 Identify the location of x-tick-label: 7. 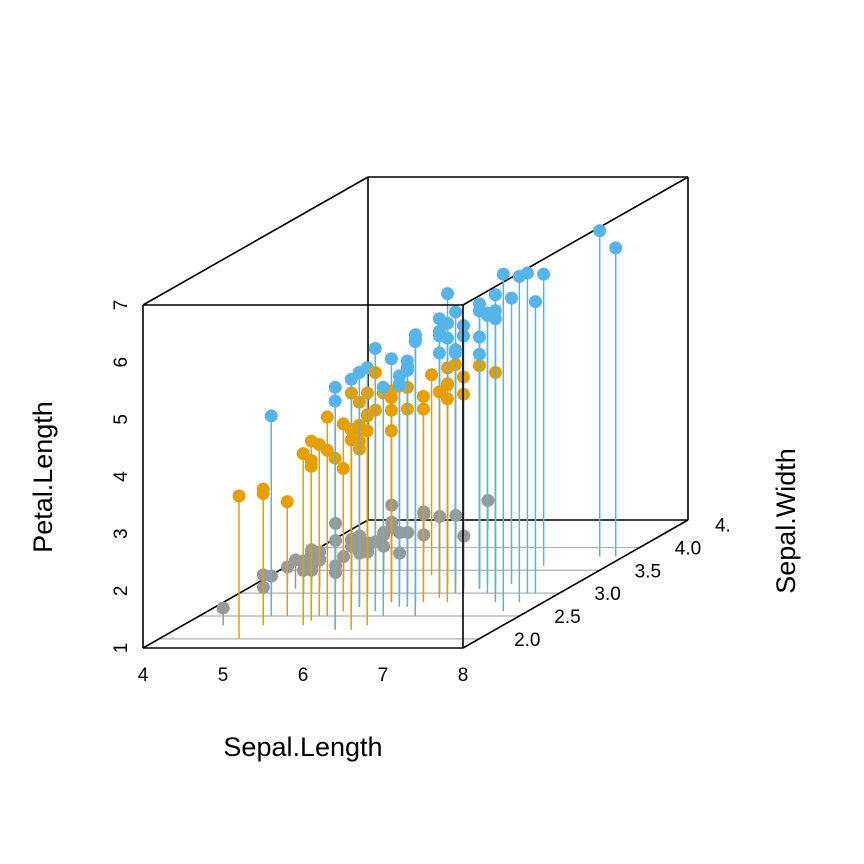
(383, 675).